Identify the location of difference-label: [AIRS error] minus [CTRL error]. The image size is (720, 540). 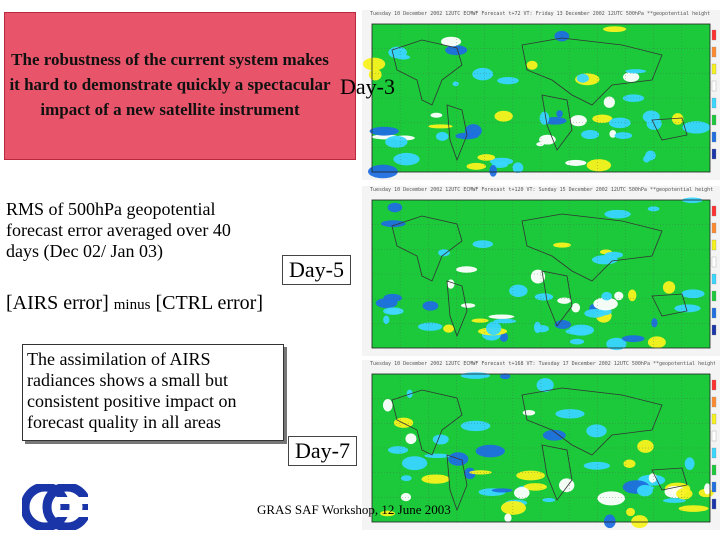
(134, 303).